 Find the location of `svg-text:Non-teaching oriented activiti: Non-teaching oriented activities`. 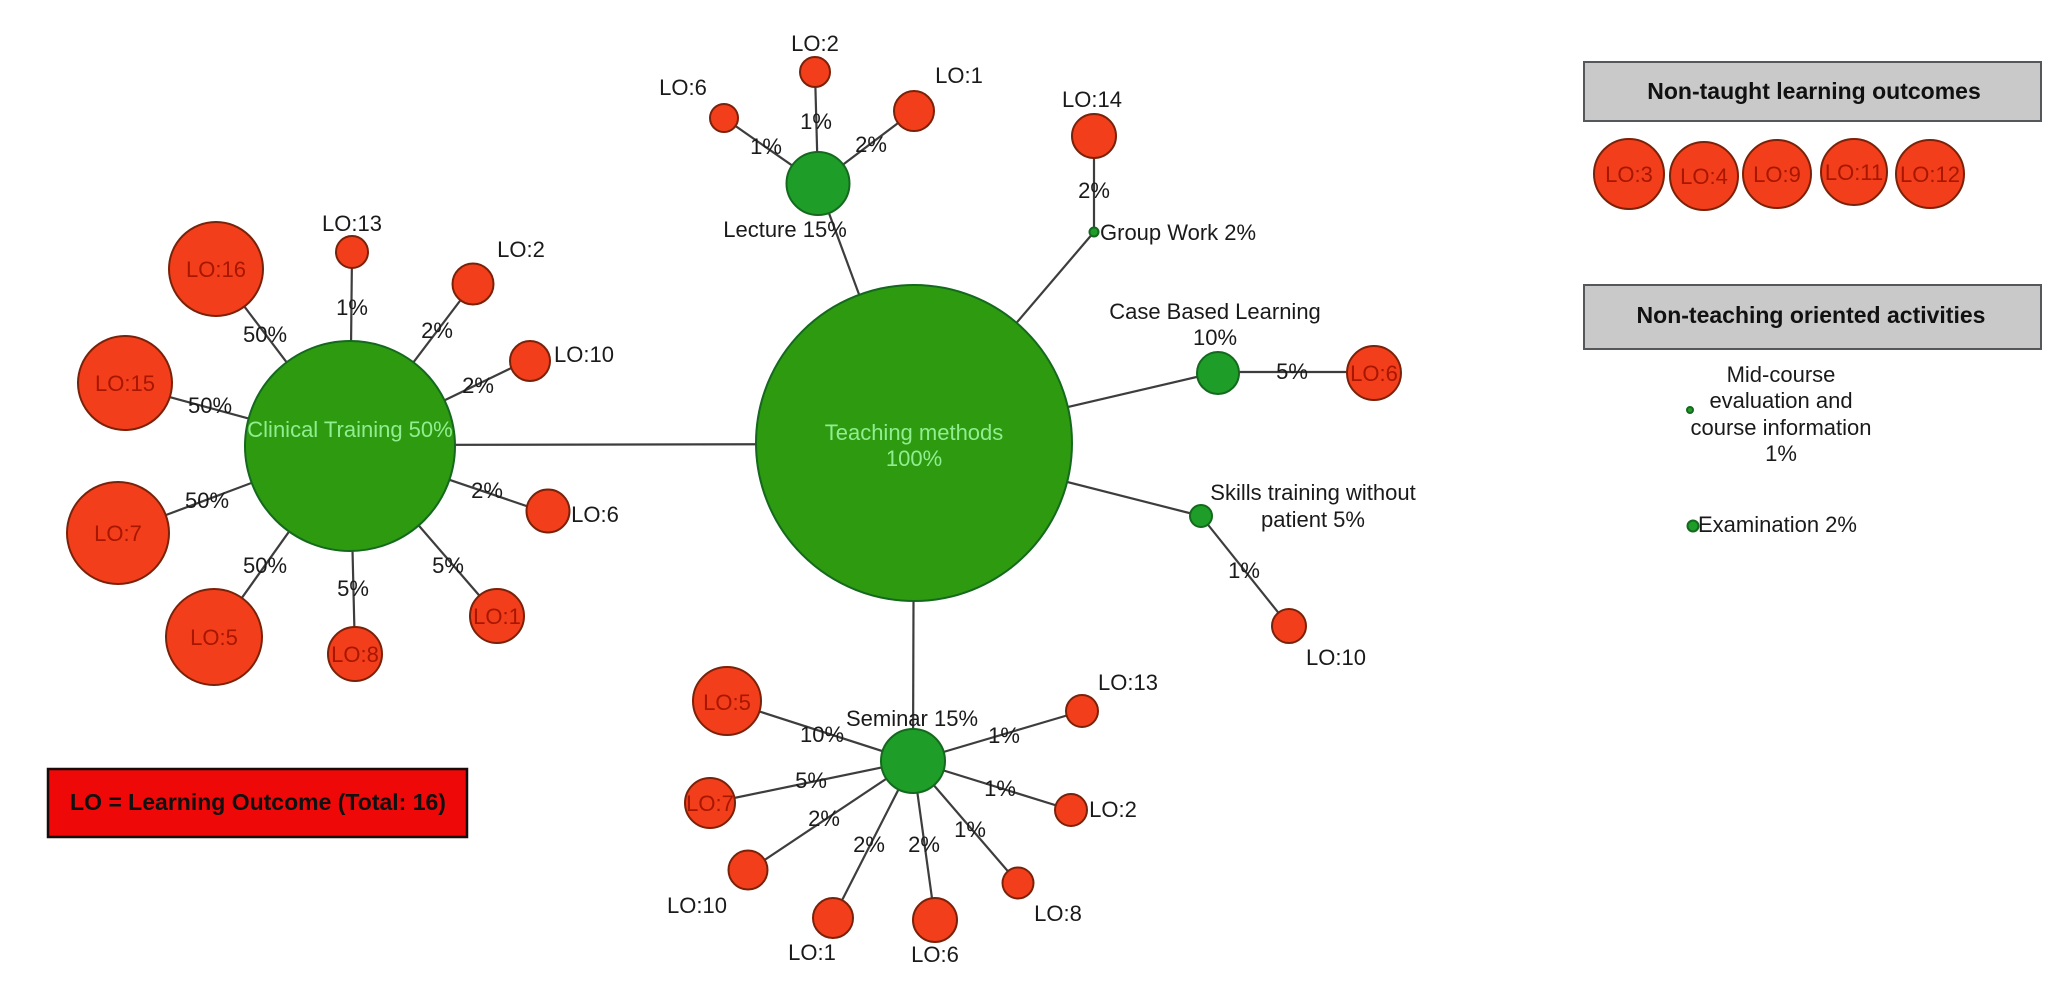

svg-text:Non-teaching oriented activiti: Non-teaching oriented activities is located at coordinates (1811, 315).